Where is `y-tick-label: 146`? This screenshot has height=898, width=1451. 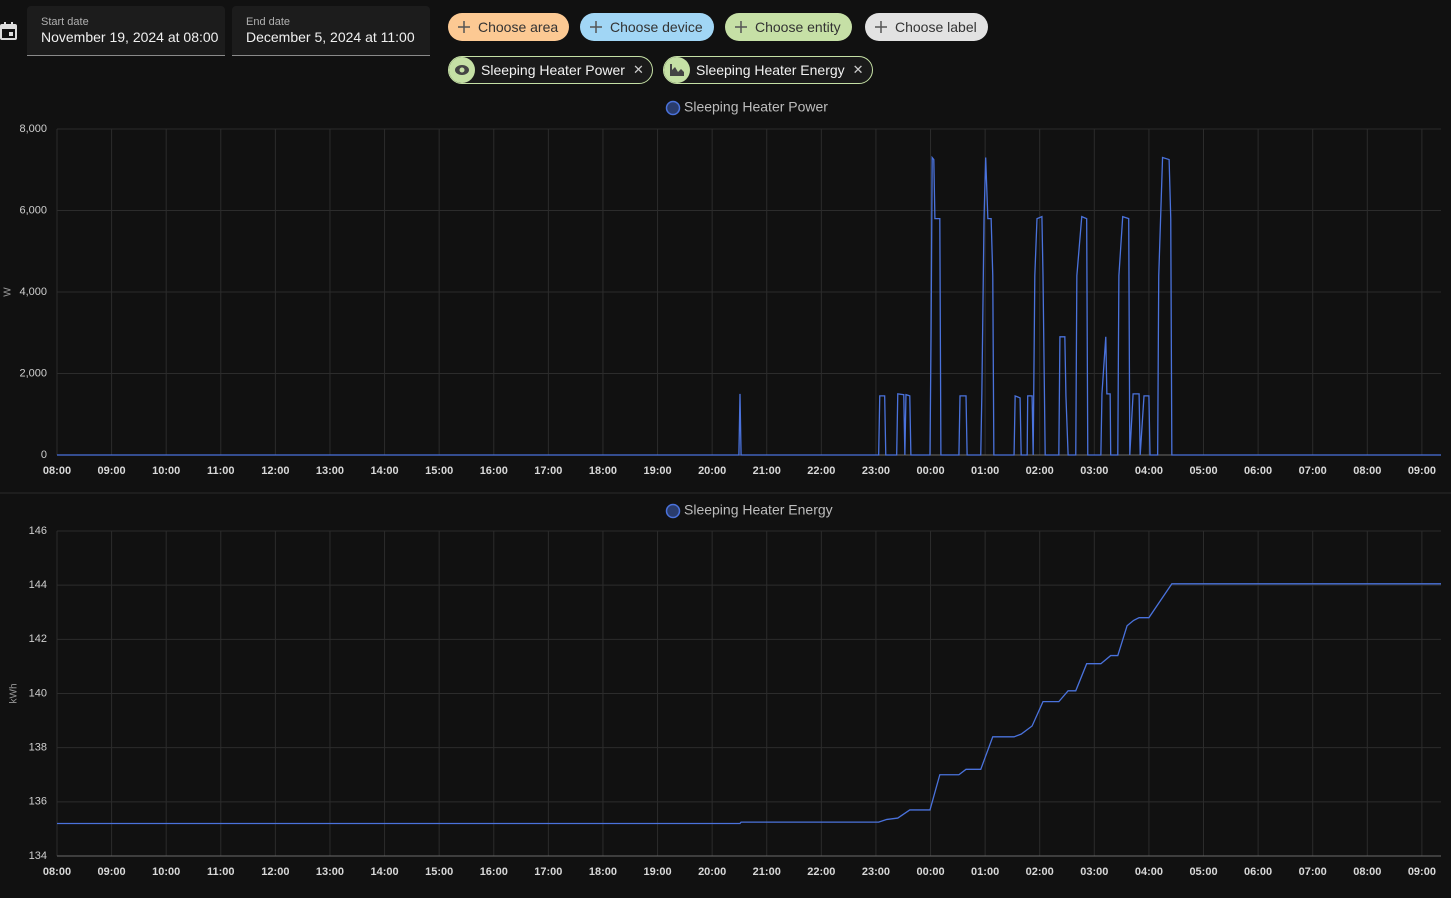 y-tick-label: 146 is located at coordinates (38, 531).